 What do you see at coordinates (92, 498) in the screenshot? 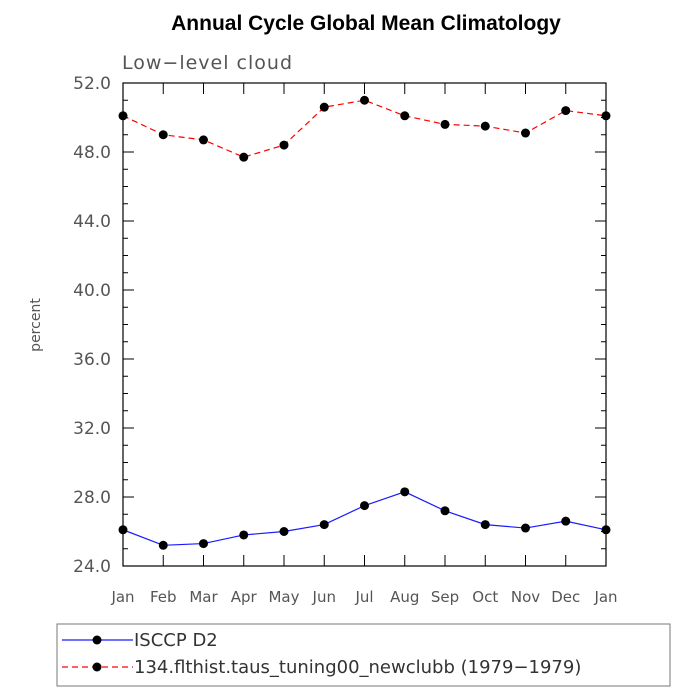
I see `y-tick-label: 28.0` at bounding box center [92, 498].